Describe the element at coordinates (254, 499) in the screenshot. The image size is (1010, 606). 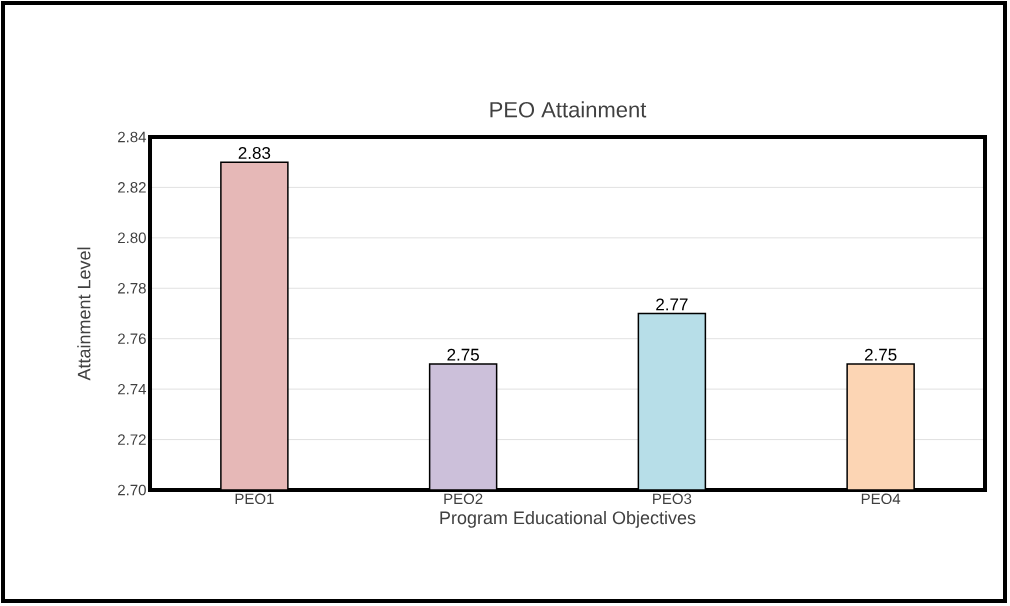
I see `x-tick-label: PEO1` at that location.